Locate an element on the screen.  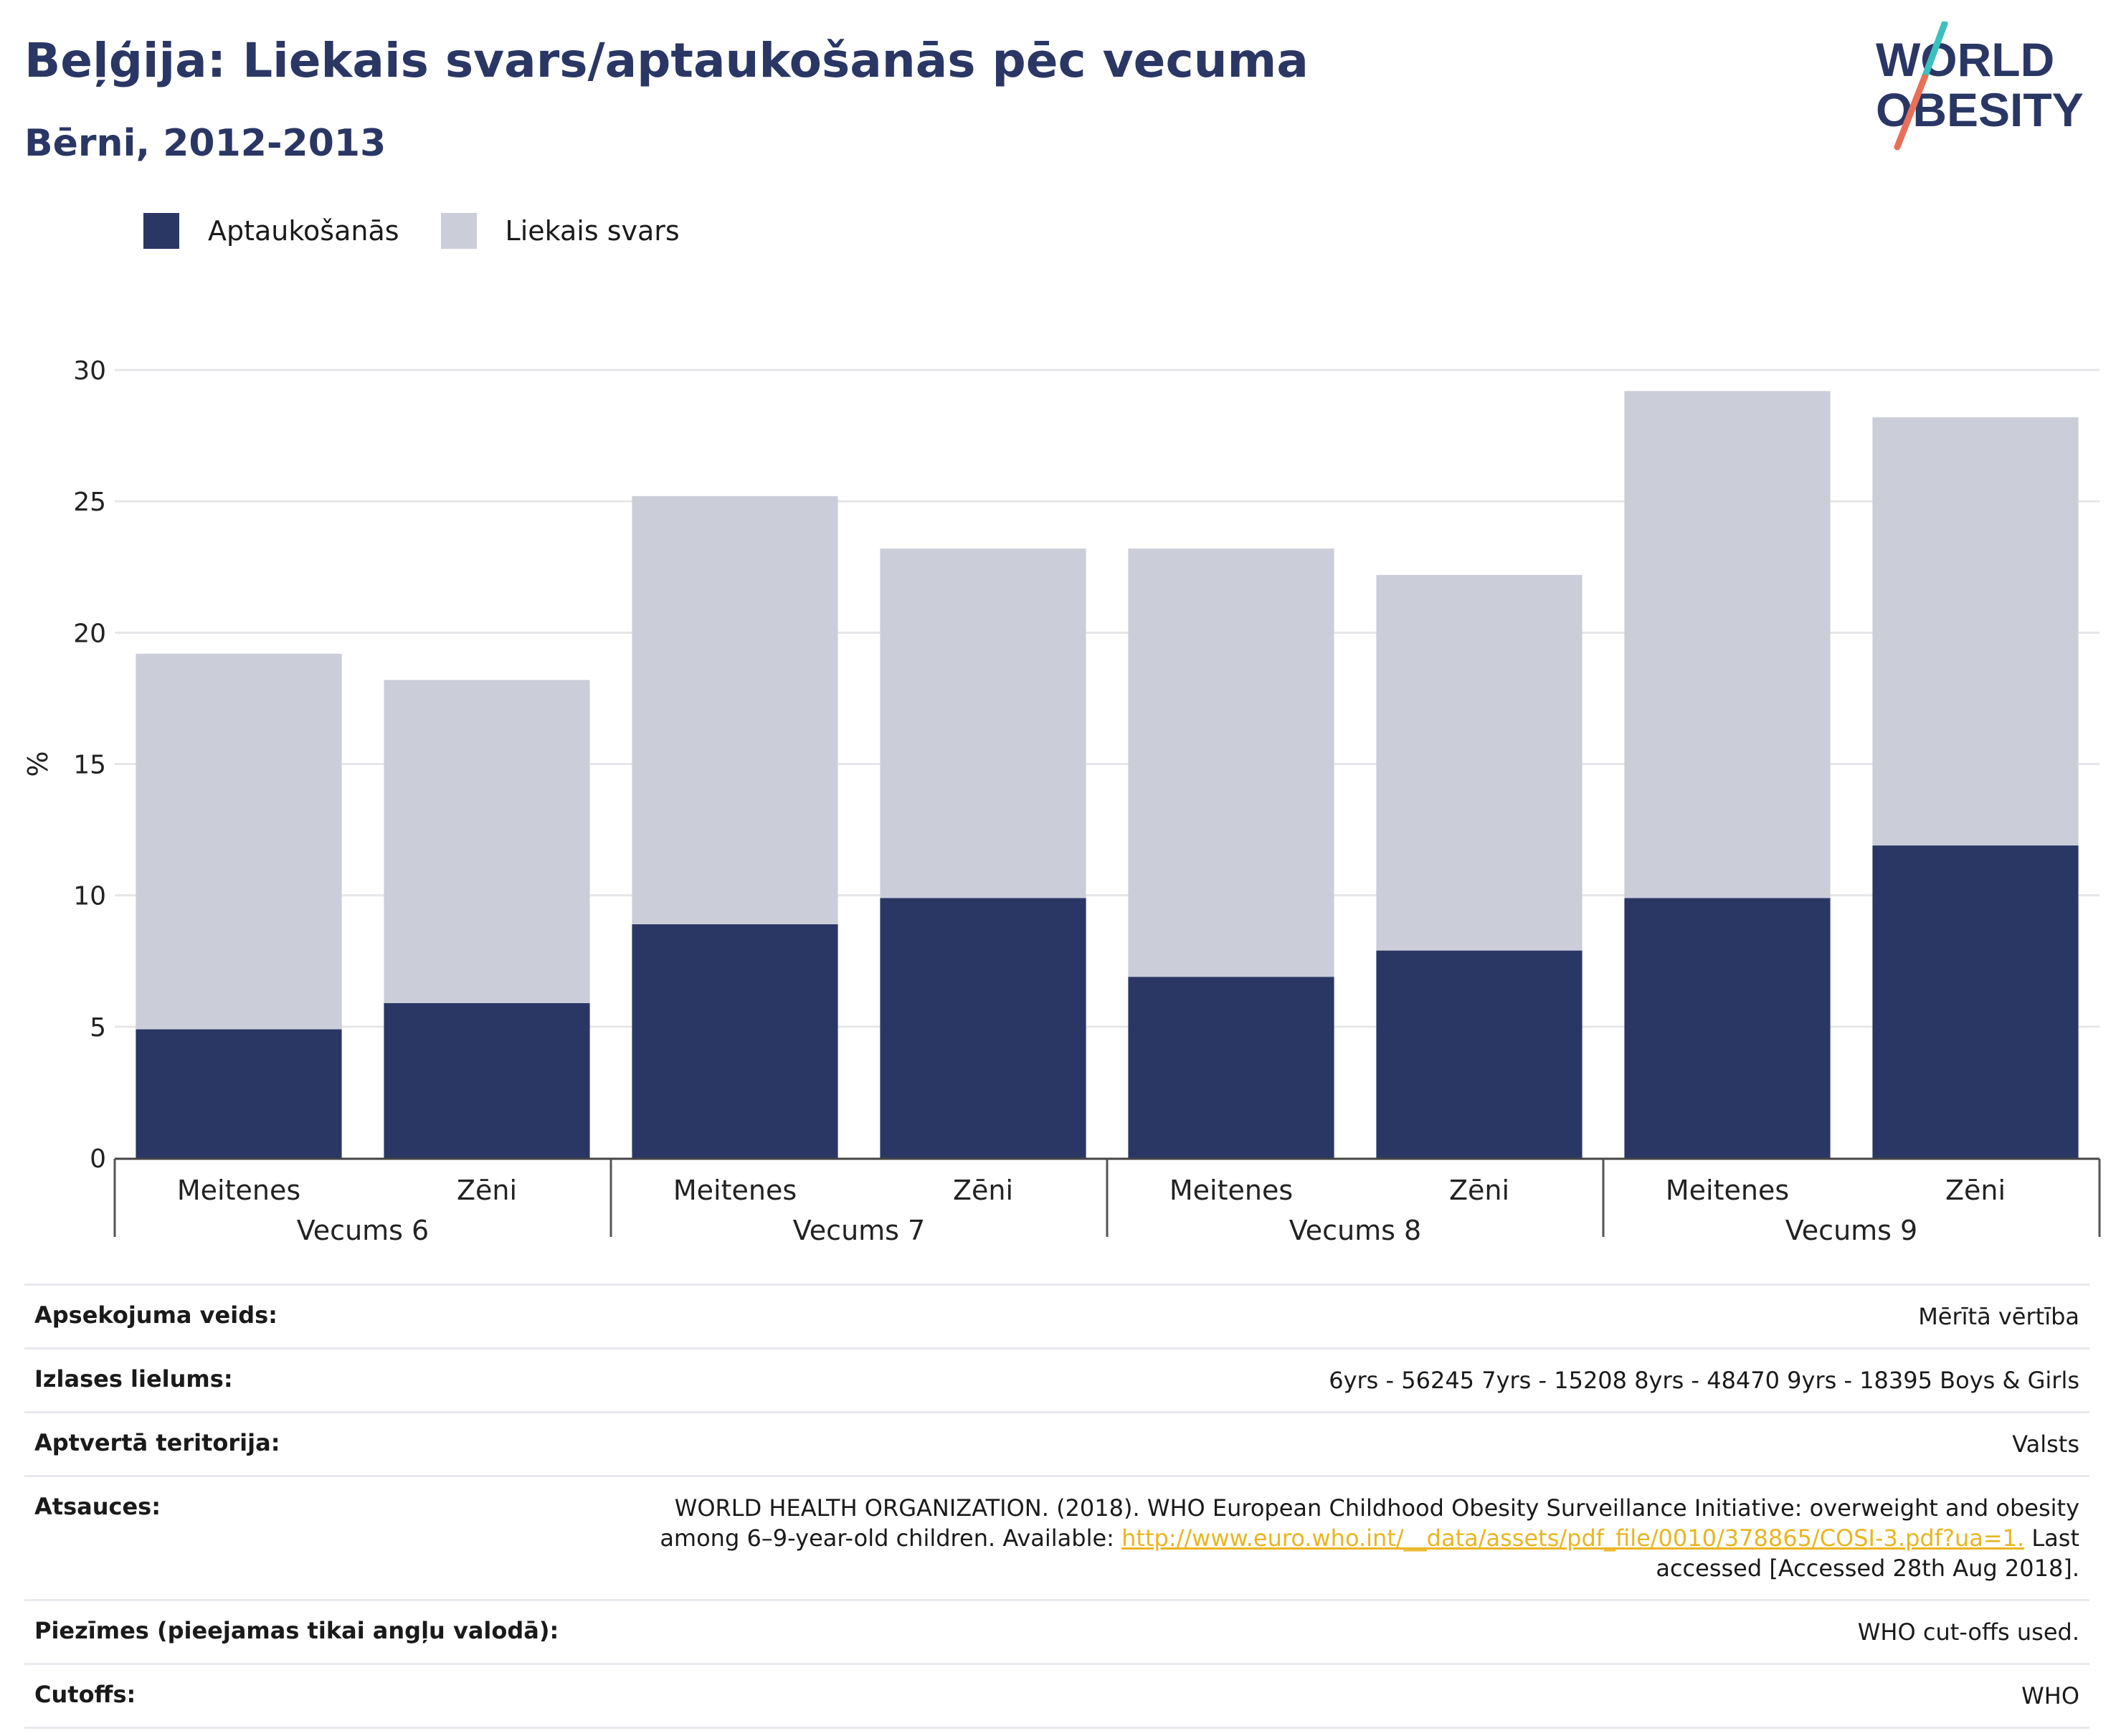
info-value: Valsts is located at coordinates (2045, 1444).